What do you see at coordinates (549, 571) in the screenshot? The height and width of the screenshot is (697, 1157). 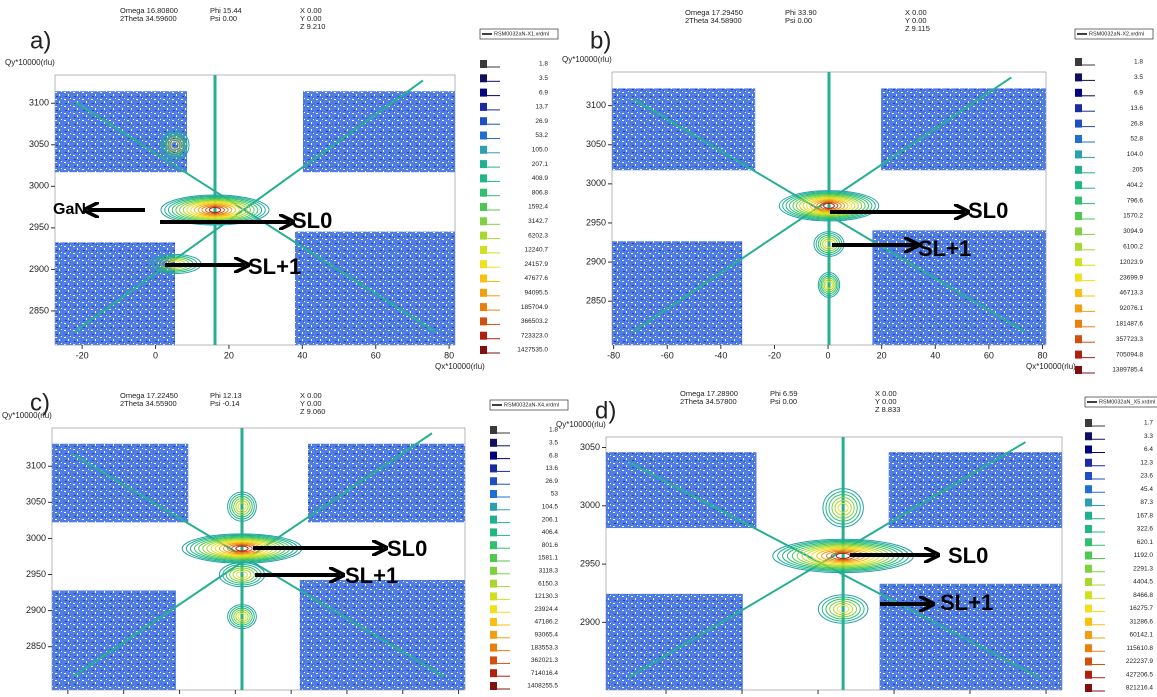 I see `legend-label: 3118.3` at bounding box center [549, 571].